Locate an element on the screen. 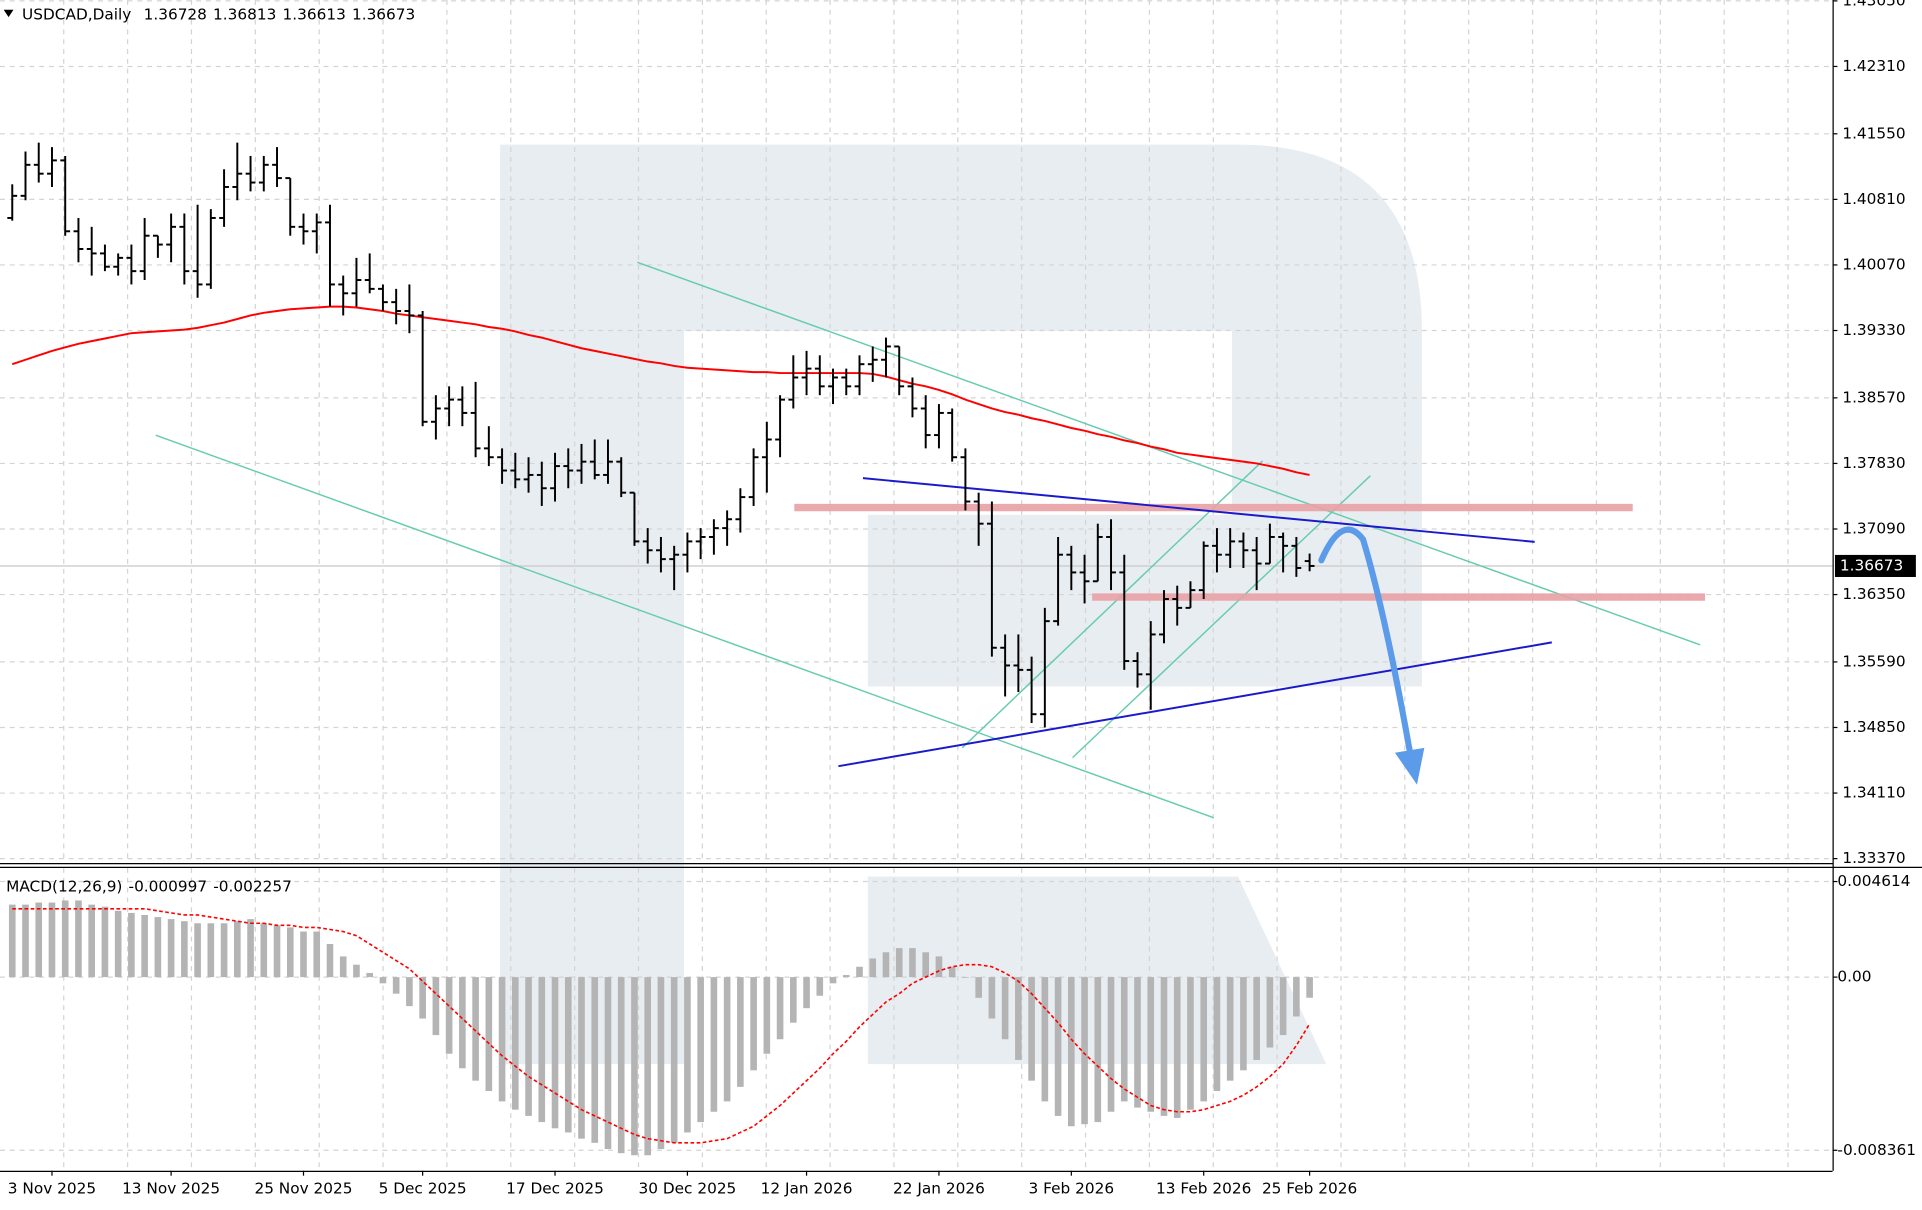  x-tick-label: 25 Nov 2025 is located at coordinates (303, 1189).